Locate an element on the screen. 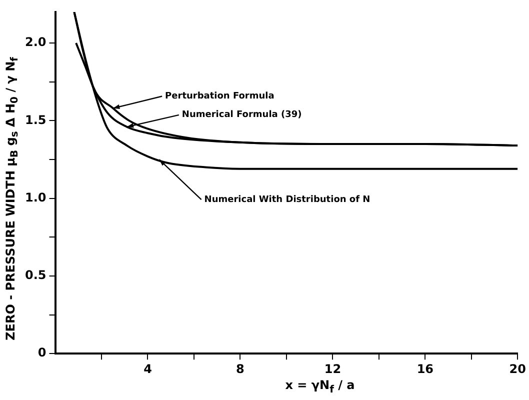 This screenshot has height=400, width=529. y-tick-label: 1.0 is located at coordinates (35, 197).